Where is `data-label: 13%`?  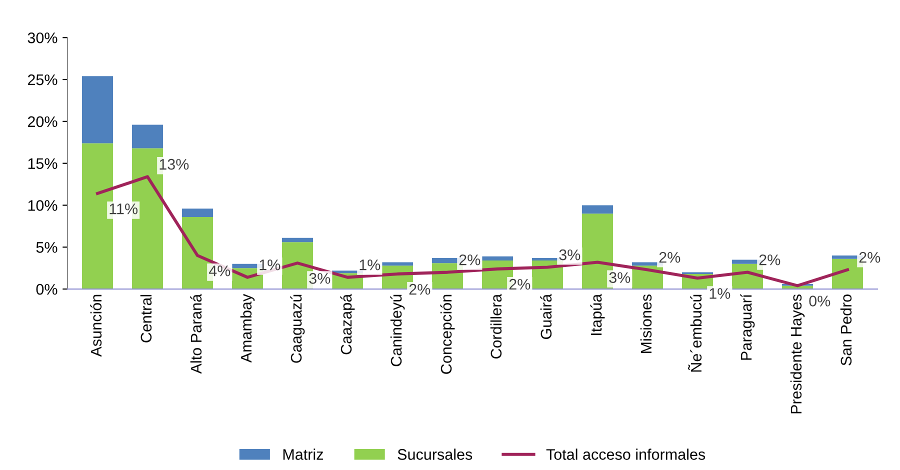 data-label: 13% is located at coordinates (174, 164).